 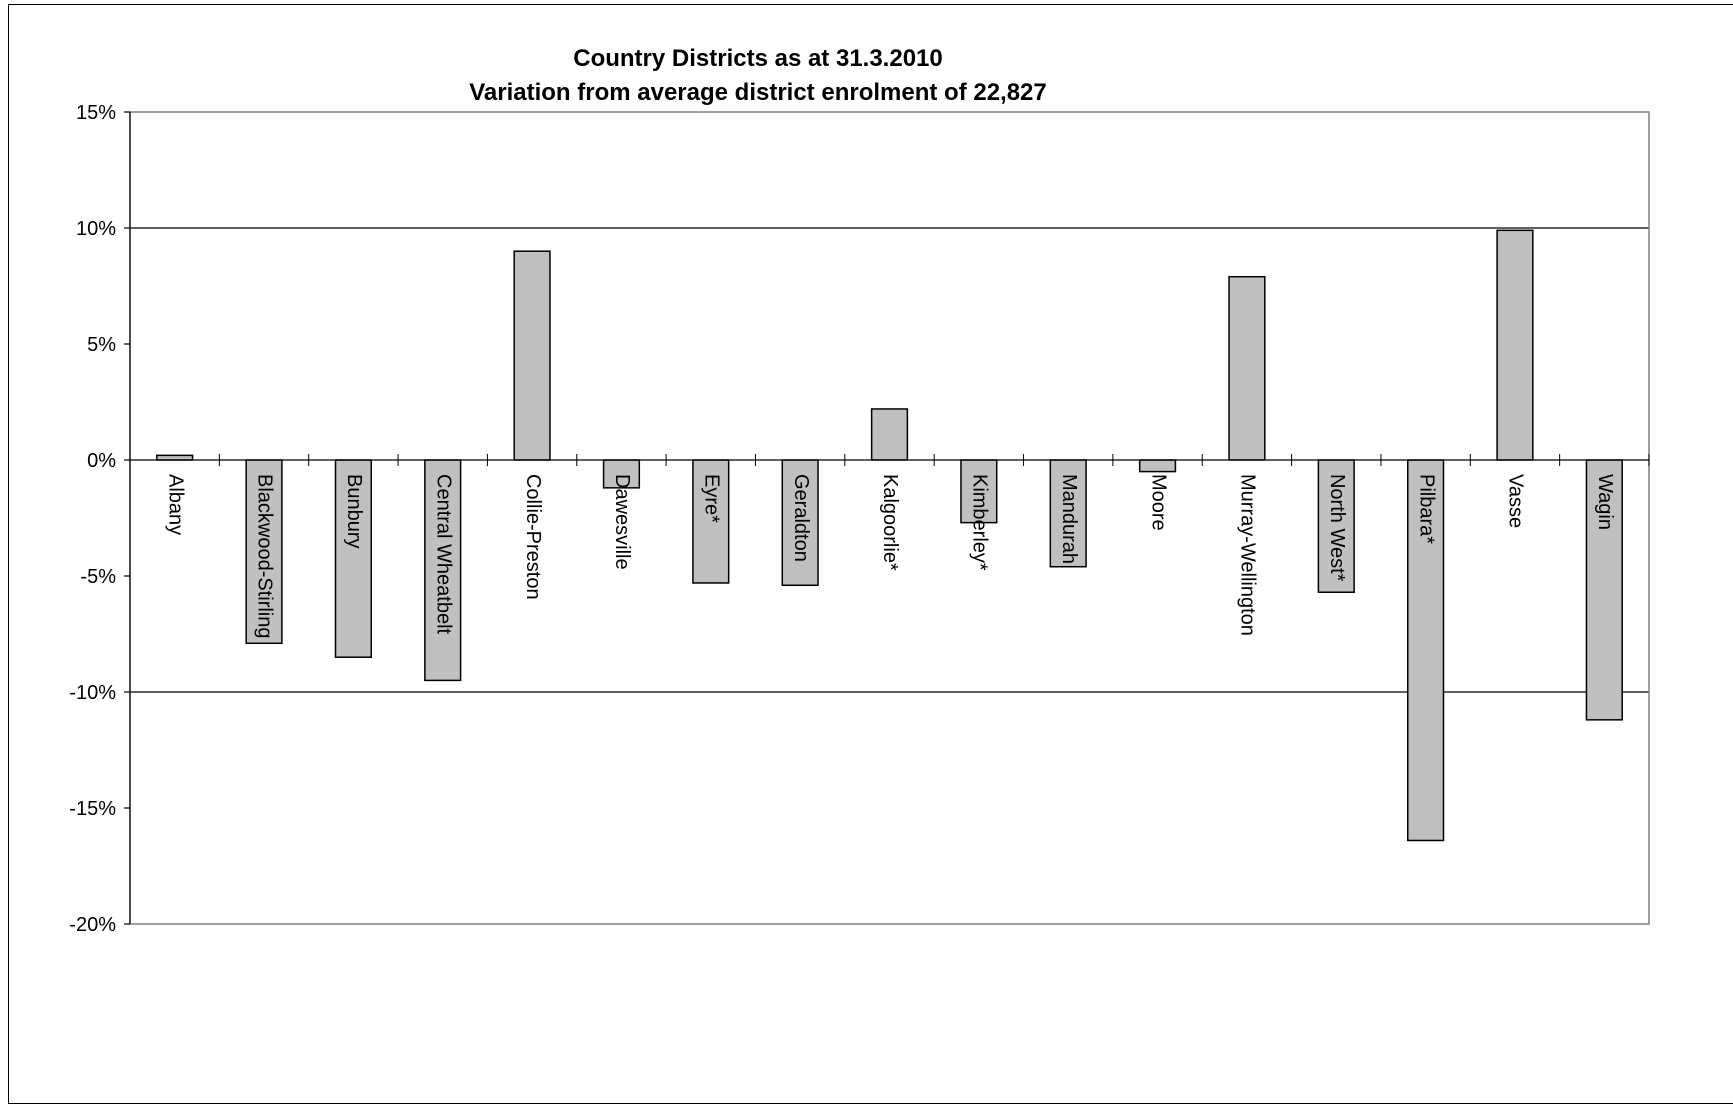 I want to click on category-label: Vasse, so click(x=1516, y=501).